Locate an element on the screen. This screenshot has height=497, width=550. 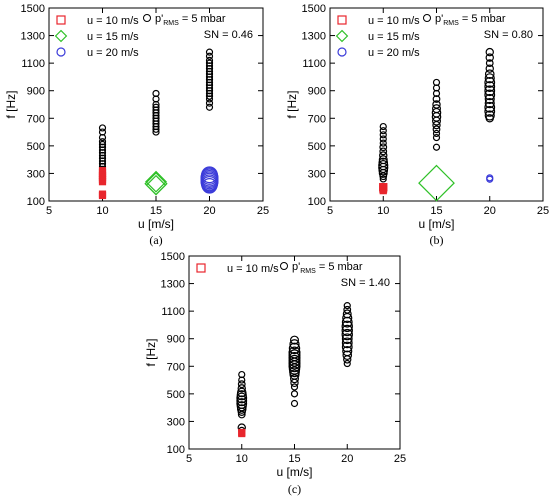
legend: u = 10 m/s u = 15 m/s u = 20 m/s is located at coordinates (377, 37).